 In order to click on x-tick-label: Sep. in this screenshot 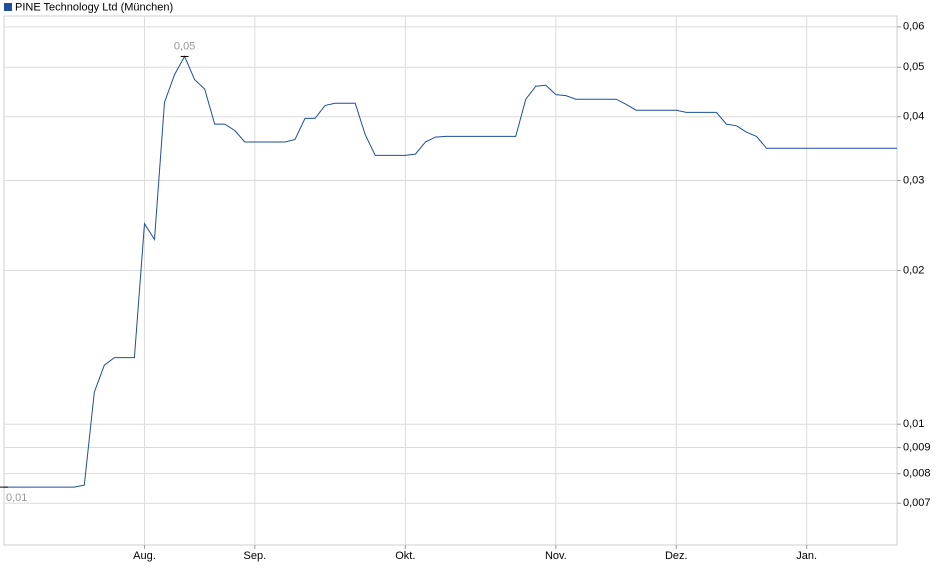, I will do `click(255, 556)`.